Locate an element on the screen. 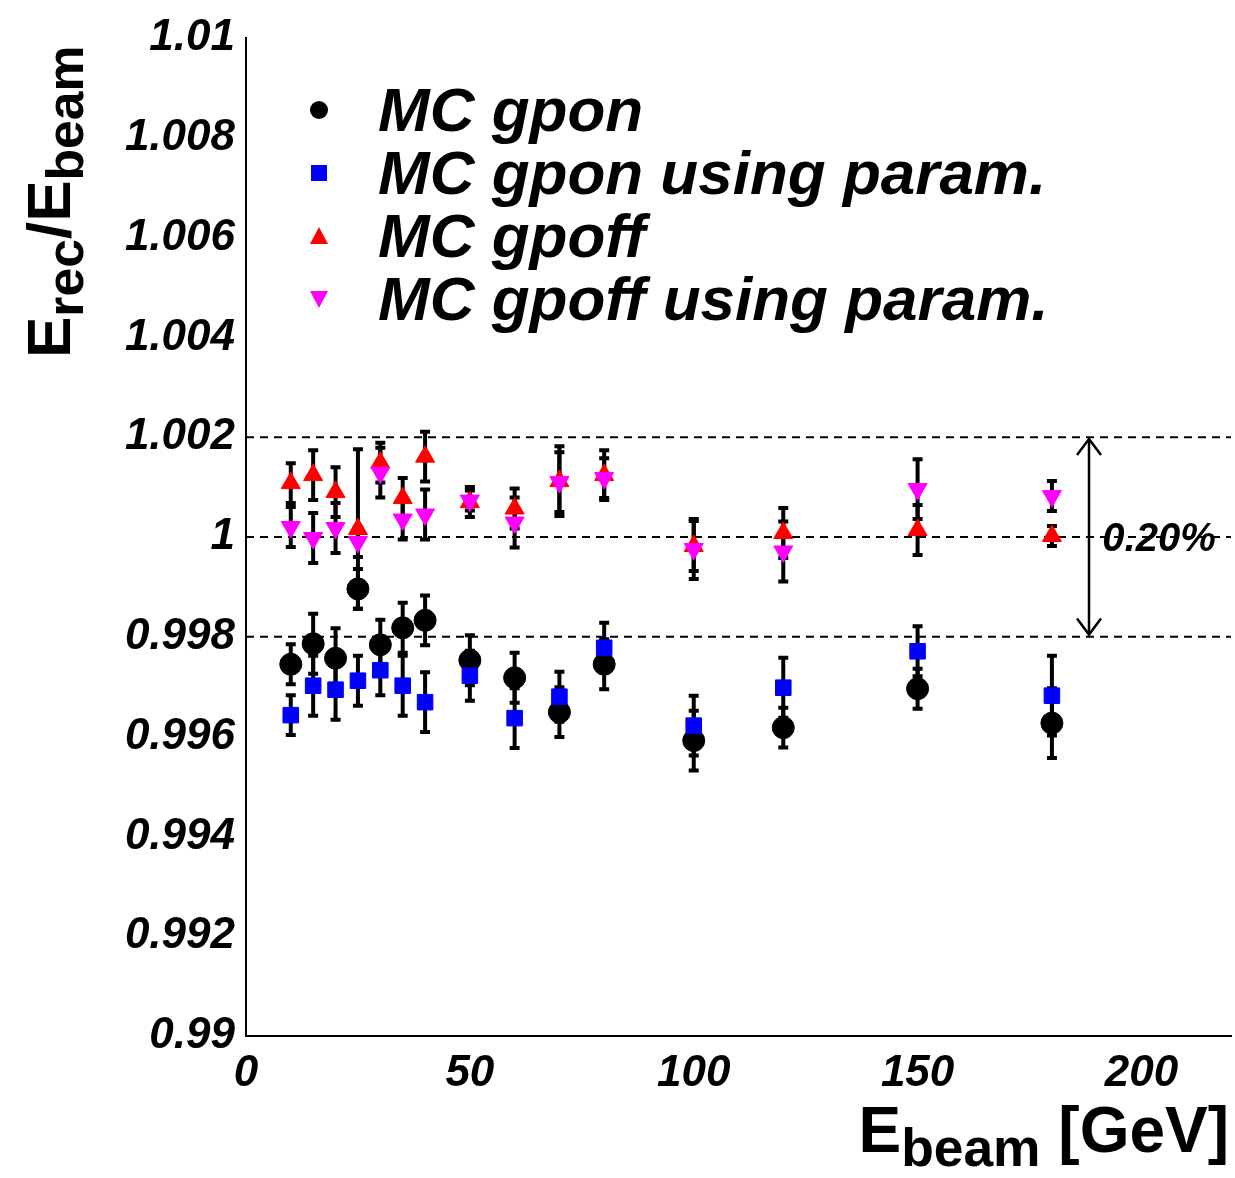  annotation: 0.20% is located at coordinates (1159, 537).